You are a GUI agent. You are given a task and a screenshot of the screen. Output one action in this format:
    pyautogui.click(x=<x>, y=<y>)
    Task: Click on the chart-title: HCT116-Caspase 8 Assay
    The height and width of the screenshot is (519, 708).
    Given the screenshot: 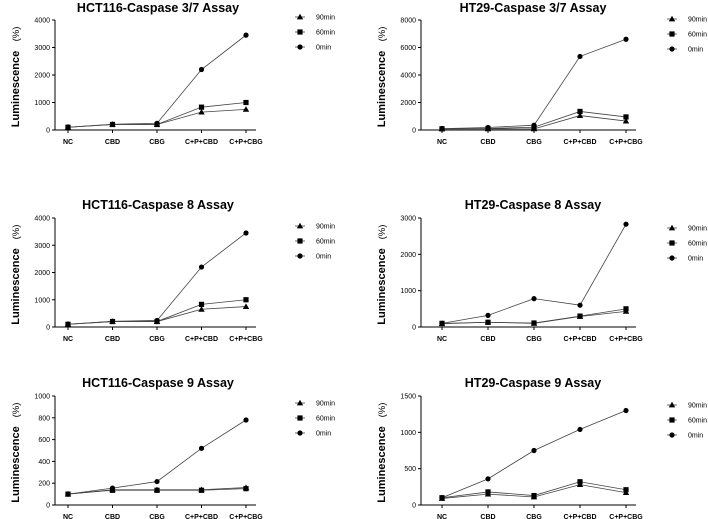 What is the action you would take?
    pyautogui.click(x=158, y=205)
    